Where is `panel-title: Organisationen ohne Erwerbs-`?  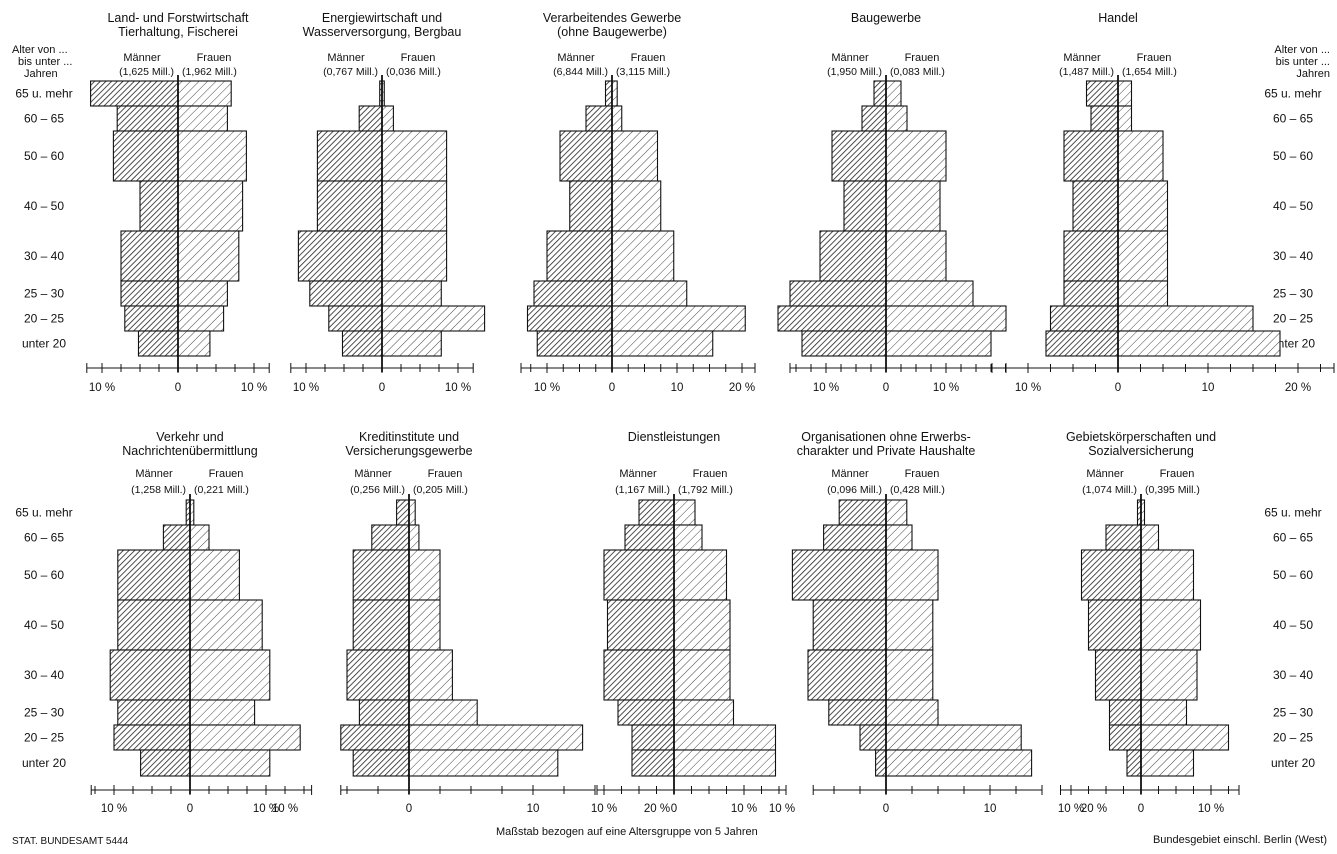 panel-title: Organisationen ohne Erwerbs- is located at coordinates (886, 437).